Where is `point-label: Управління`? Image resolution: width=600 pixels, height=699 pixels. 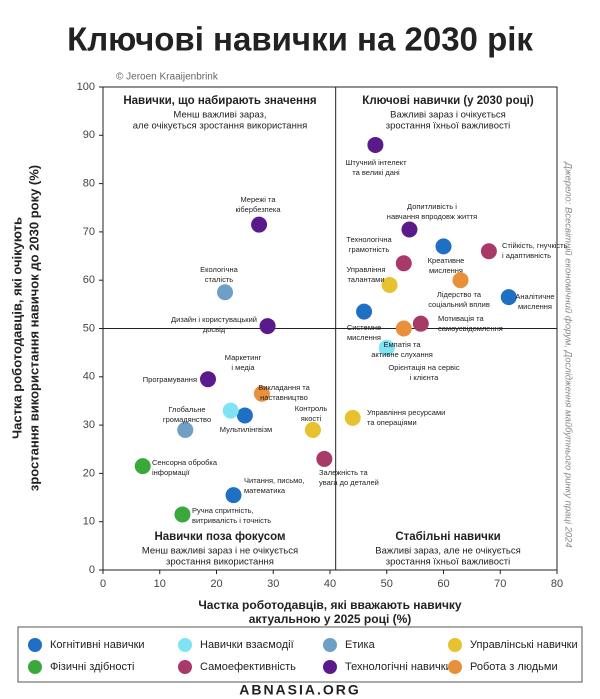 point-label: Управління is located at coordinates (365, 269).